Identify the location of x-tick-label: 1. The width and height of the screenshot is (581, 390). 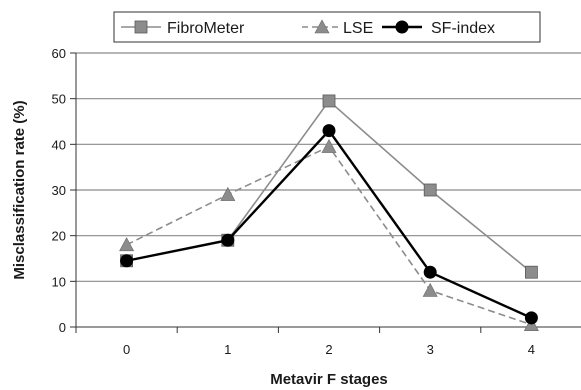
(227, 349).